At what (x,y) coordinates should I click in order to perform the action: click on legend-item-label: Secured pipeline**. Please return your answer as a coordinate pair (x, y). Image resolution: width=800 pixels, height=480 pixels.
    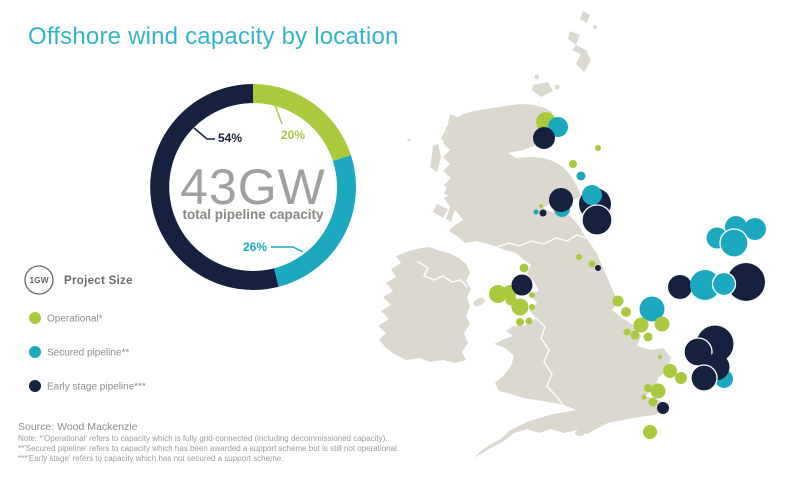
    Looking at the image, I should click on (88, 353).